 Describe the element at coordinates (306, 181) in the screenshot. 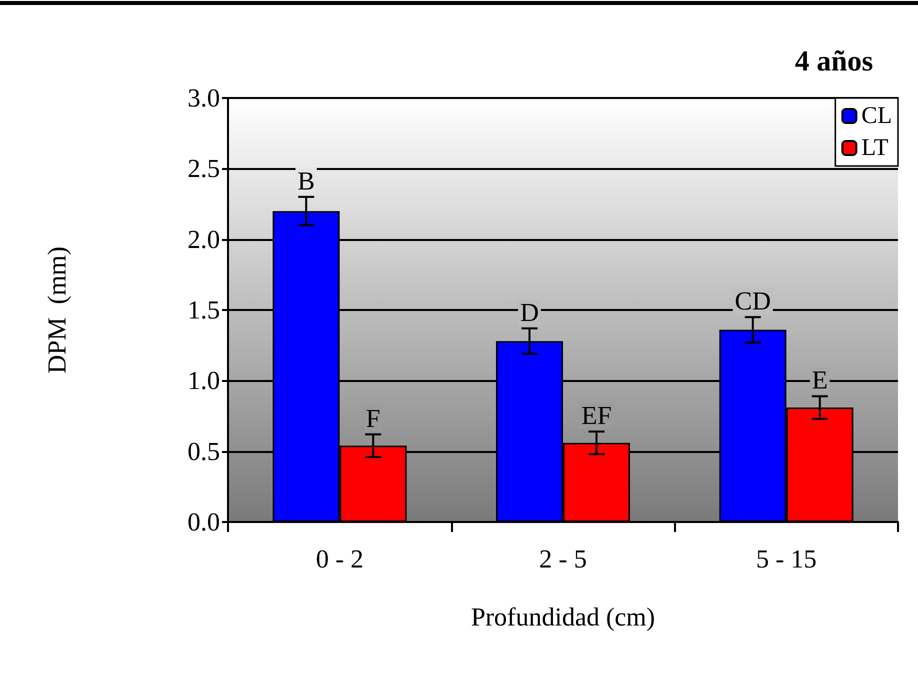

I see `annotation: B` at that location.